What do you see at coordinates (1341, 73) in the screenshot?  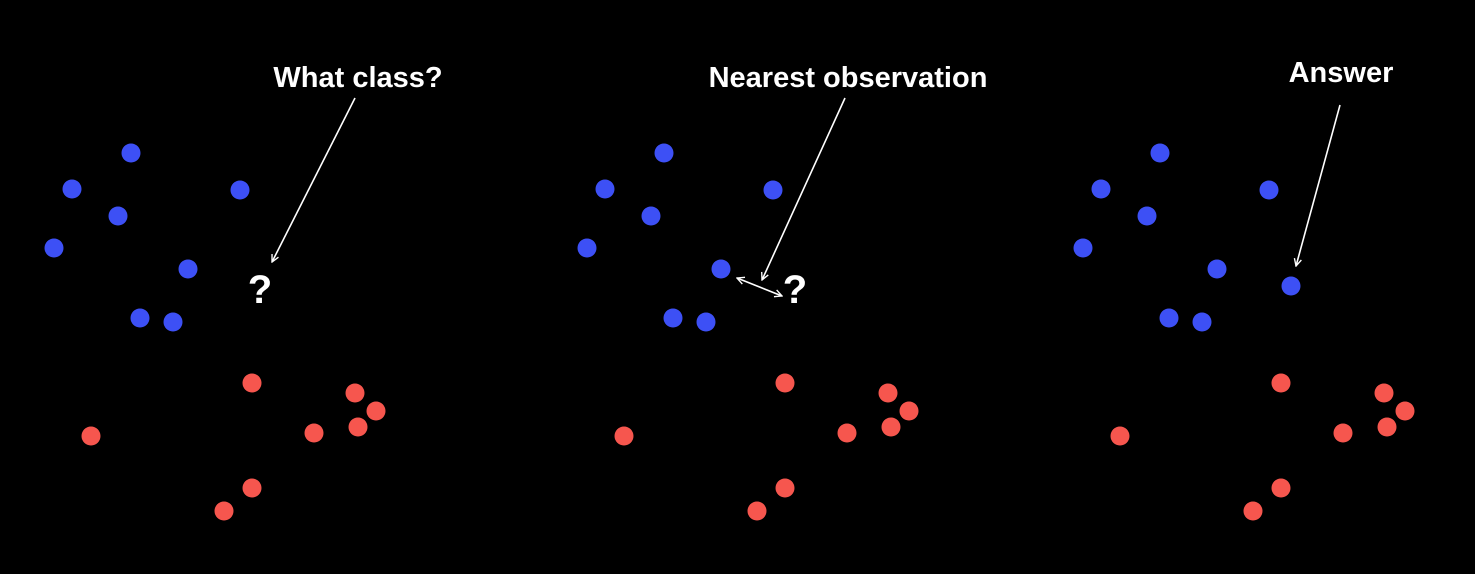 I see `panel-caption: Answer` at bounding box center [1341, 73].